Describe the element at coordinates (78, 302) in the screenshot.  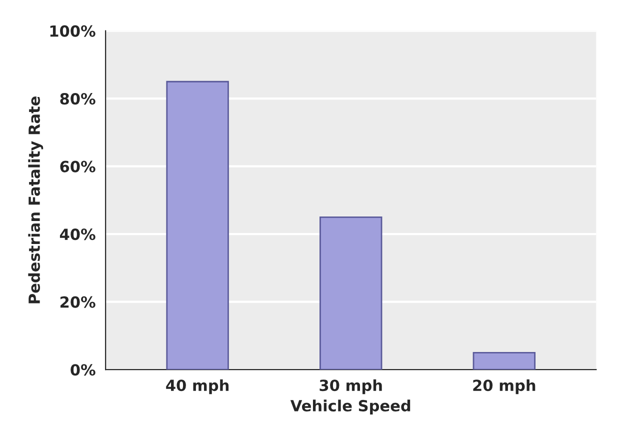
I see `y-tick-label: 20%` at that location.